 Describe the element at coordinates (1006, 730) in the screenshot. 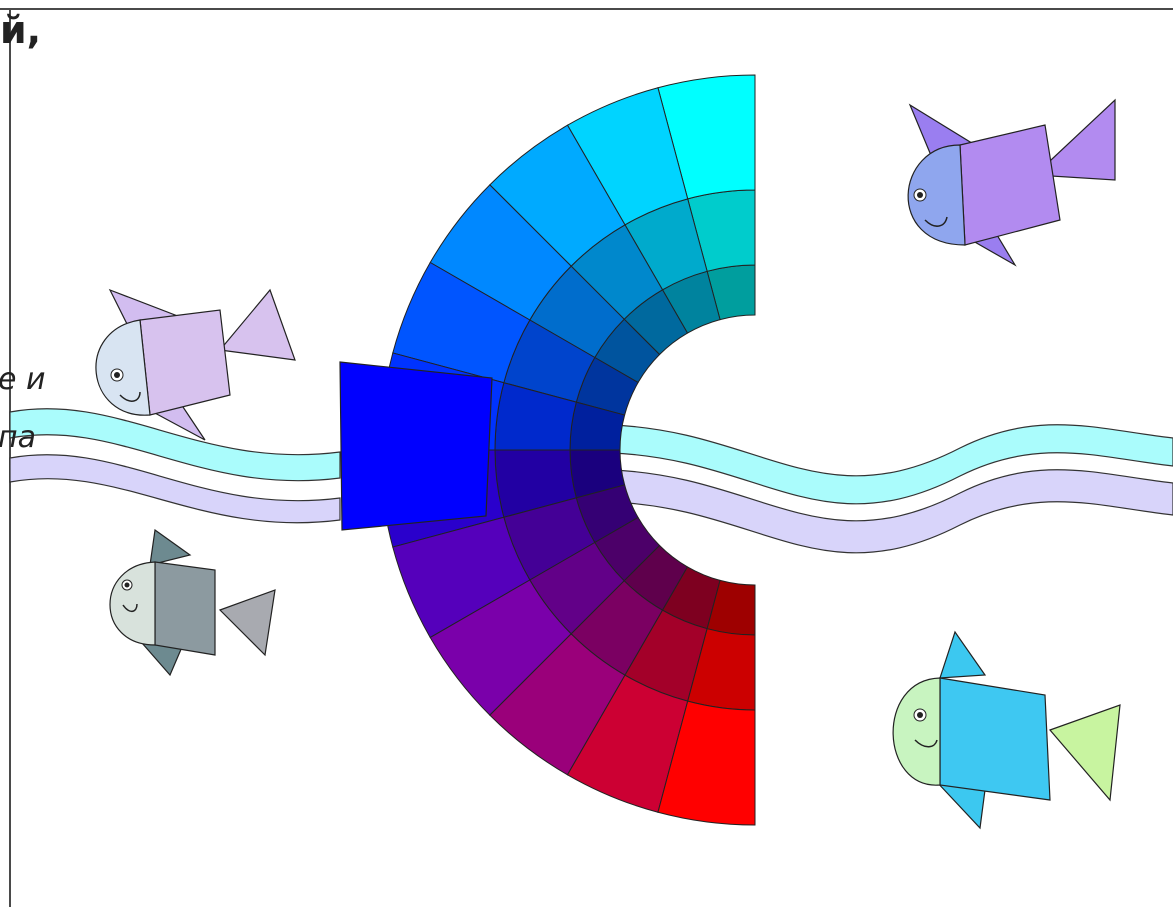

I see `blue-fish` at that location.